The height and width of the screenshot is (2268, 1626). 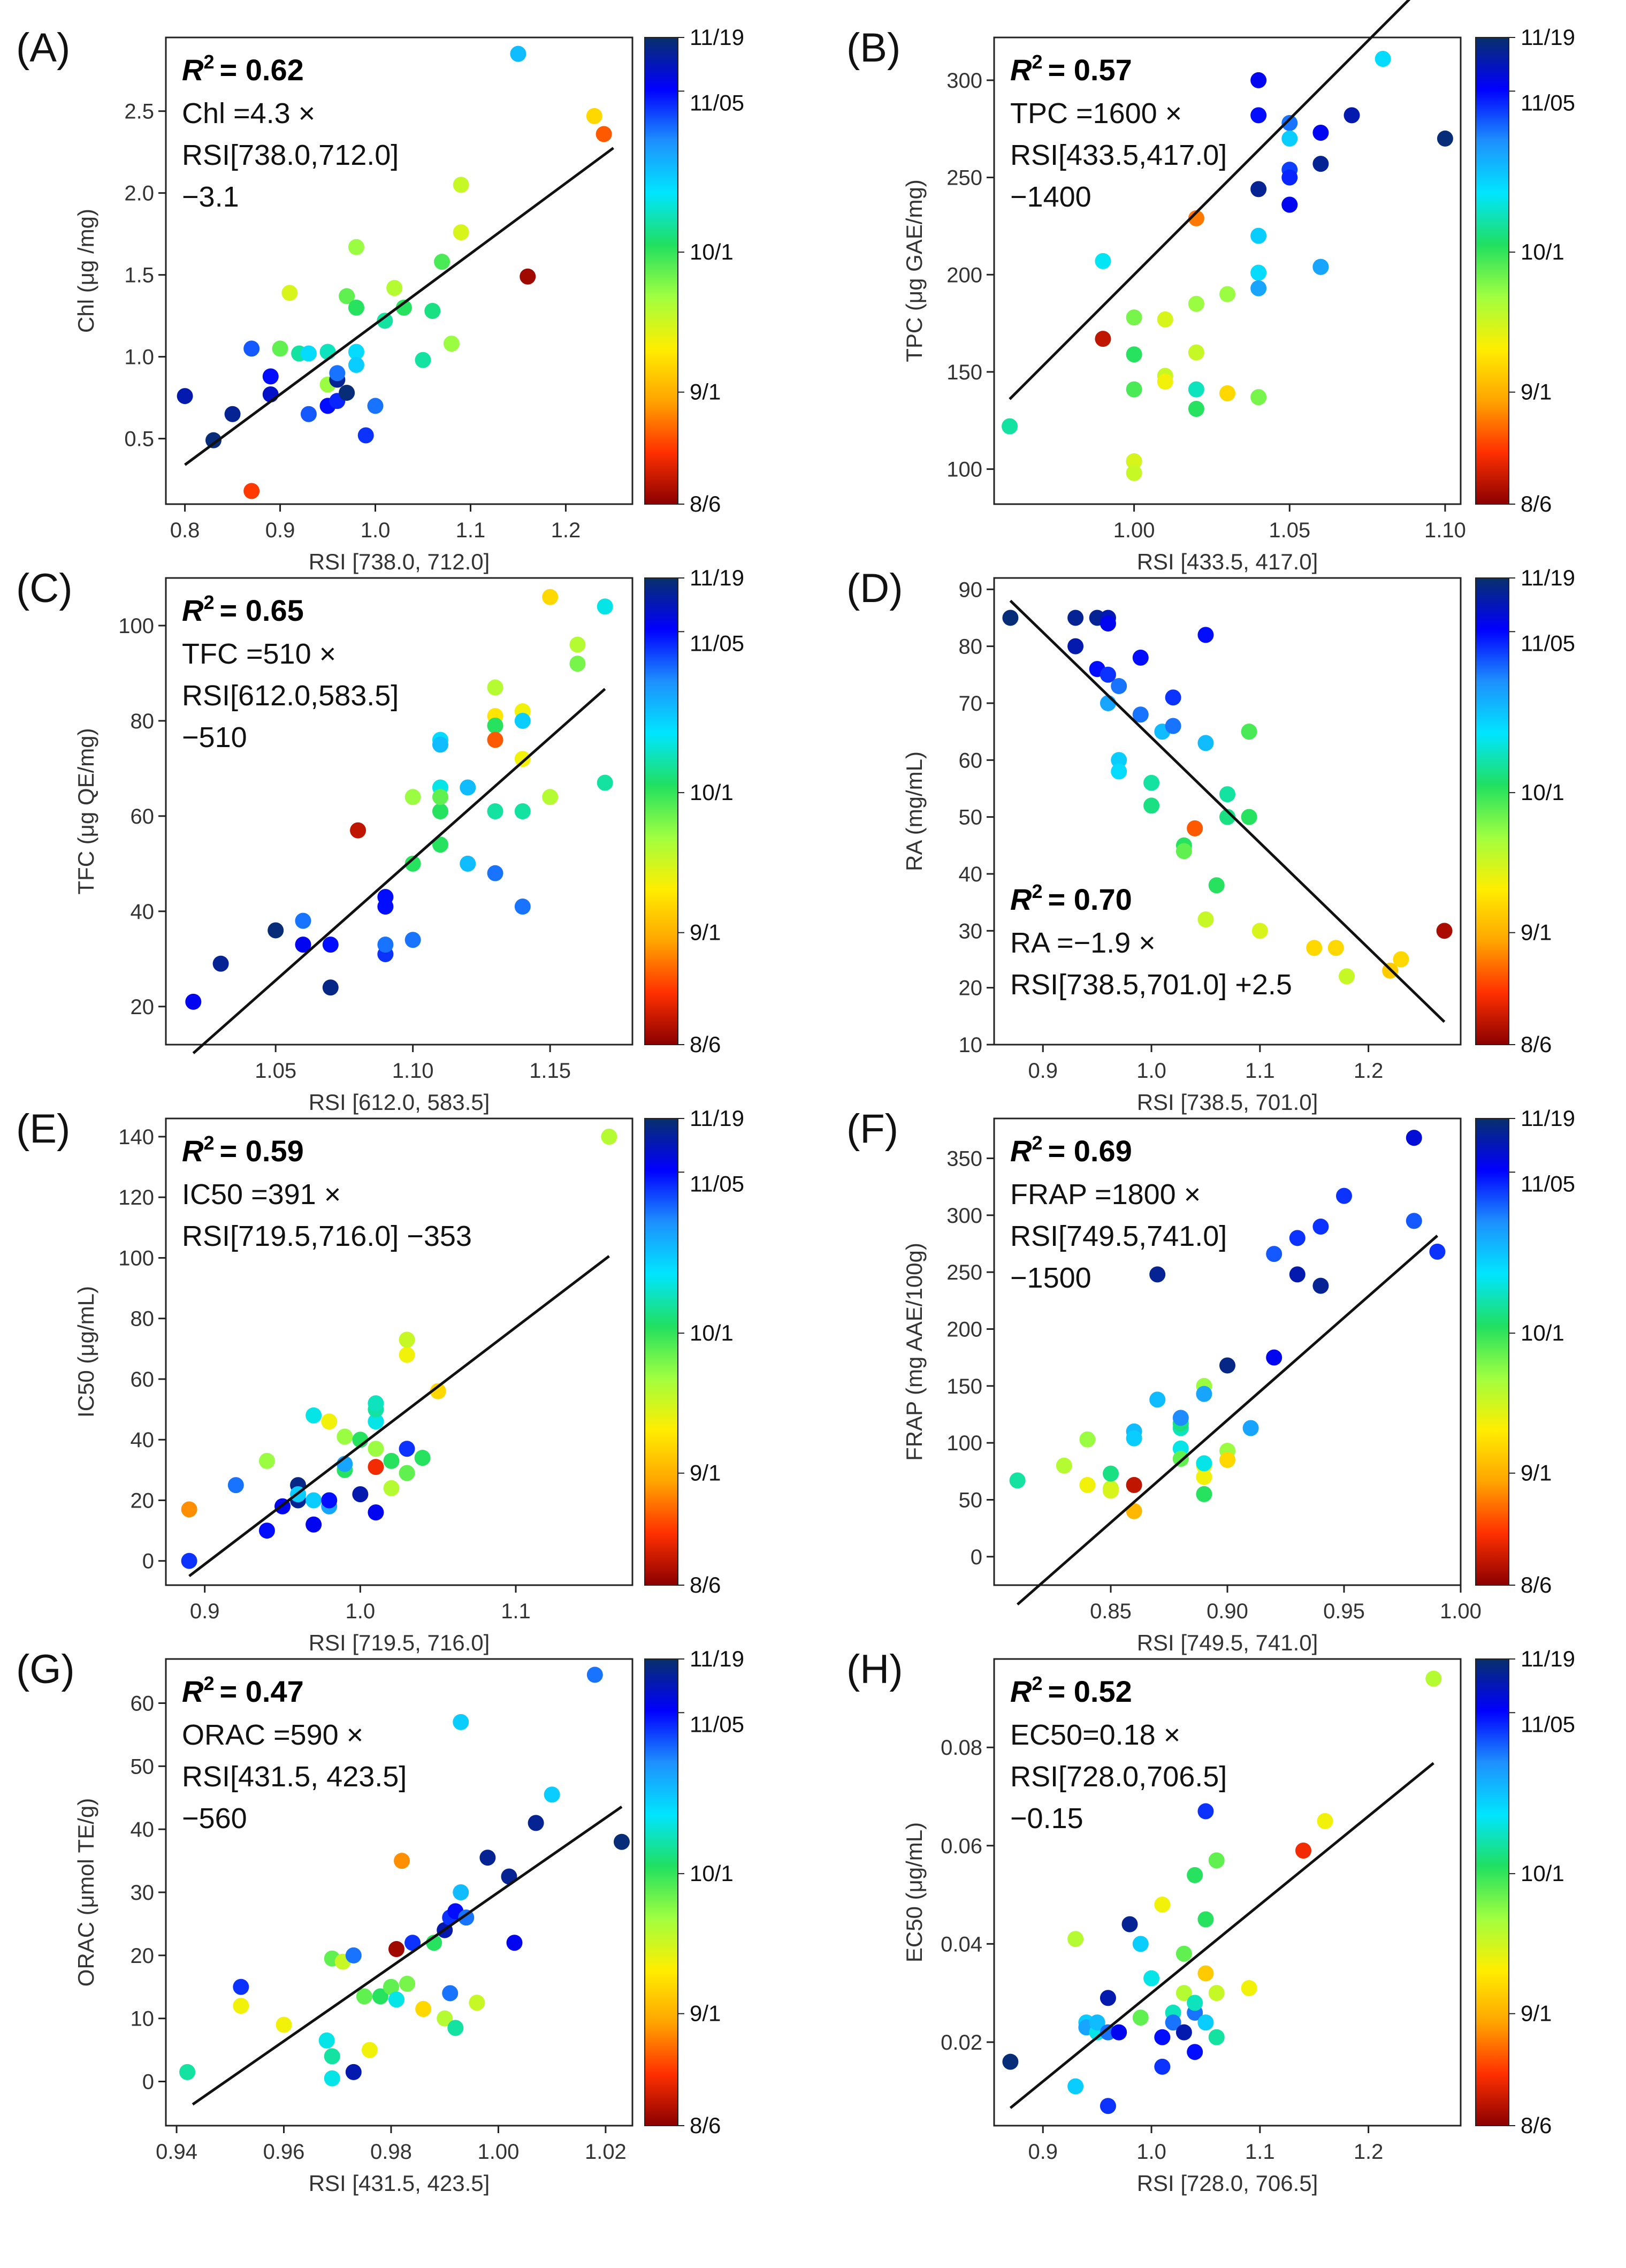 What do you see at coordinates (875, 1669) in the screenshot?
I see `panel-label: (H)` at bounding box center [875, 1669].